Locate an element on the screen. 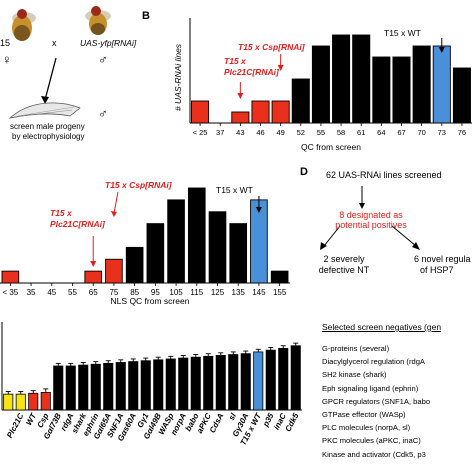 The width and height of the screenshot is (474, 474). cross-symbol: x is located at coordinates (54, 43).